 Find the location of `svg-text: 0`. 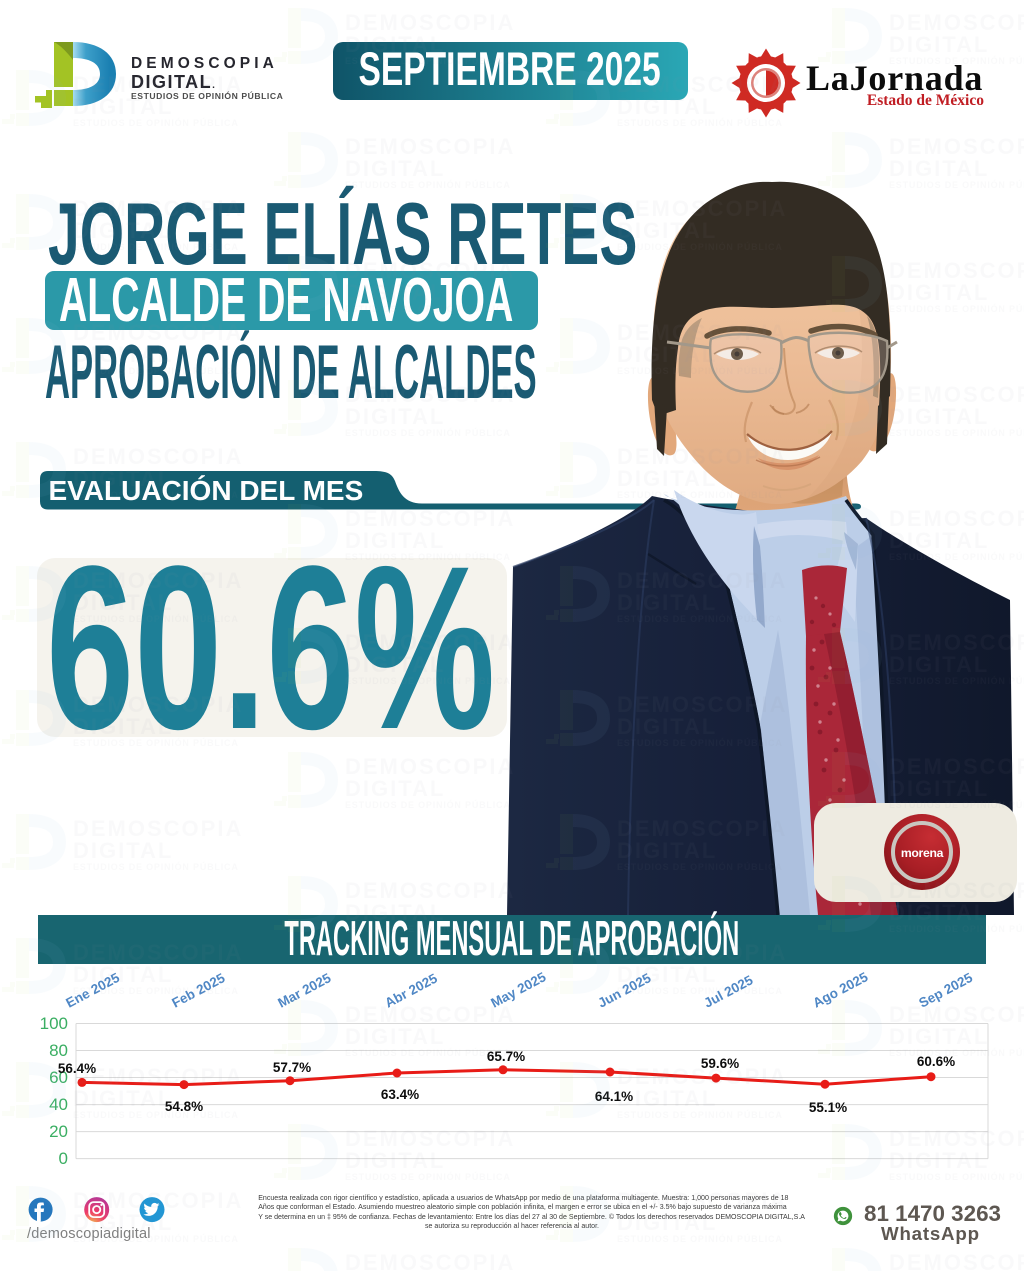

svg-text: 0 is located at coordinates (63, 1158).